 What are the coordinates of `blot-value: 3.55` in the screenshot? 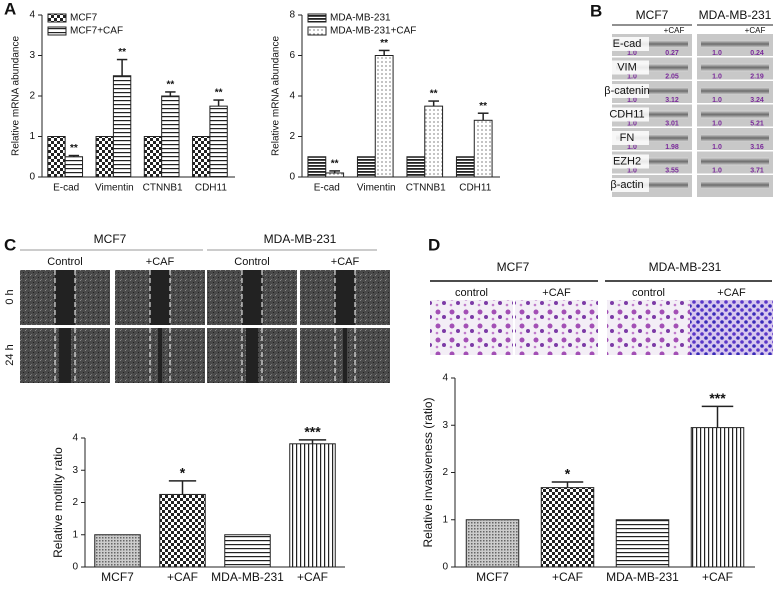 It's located at (672, 170).